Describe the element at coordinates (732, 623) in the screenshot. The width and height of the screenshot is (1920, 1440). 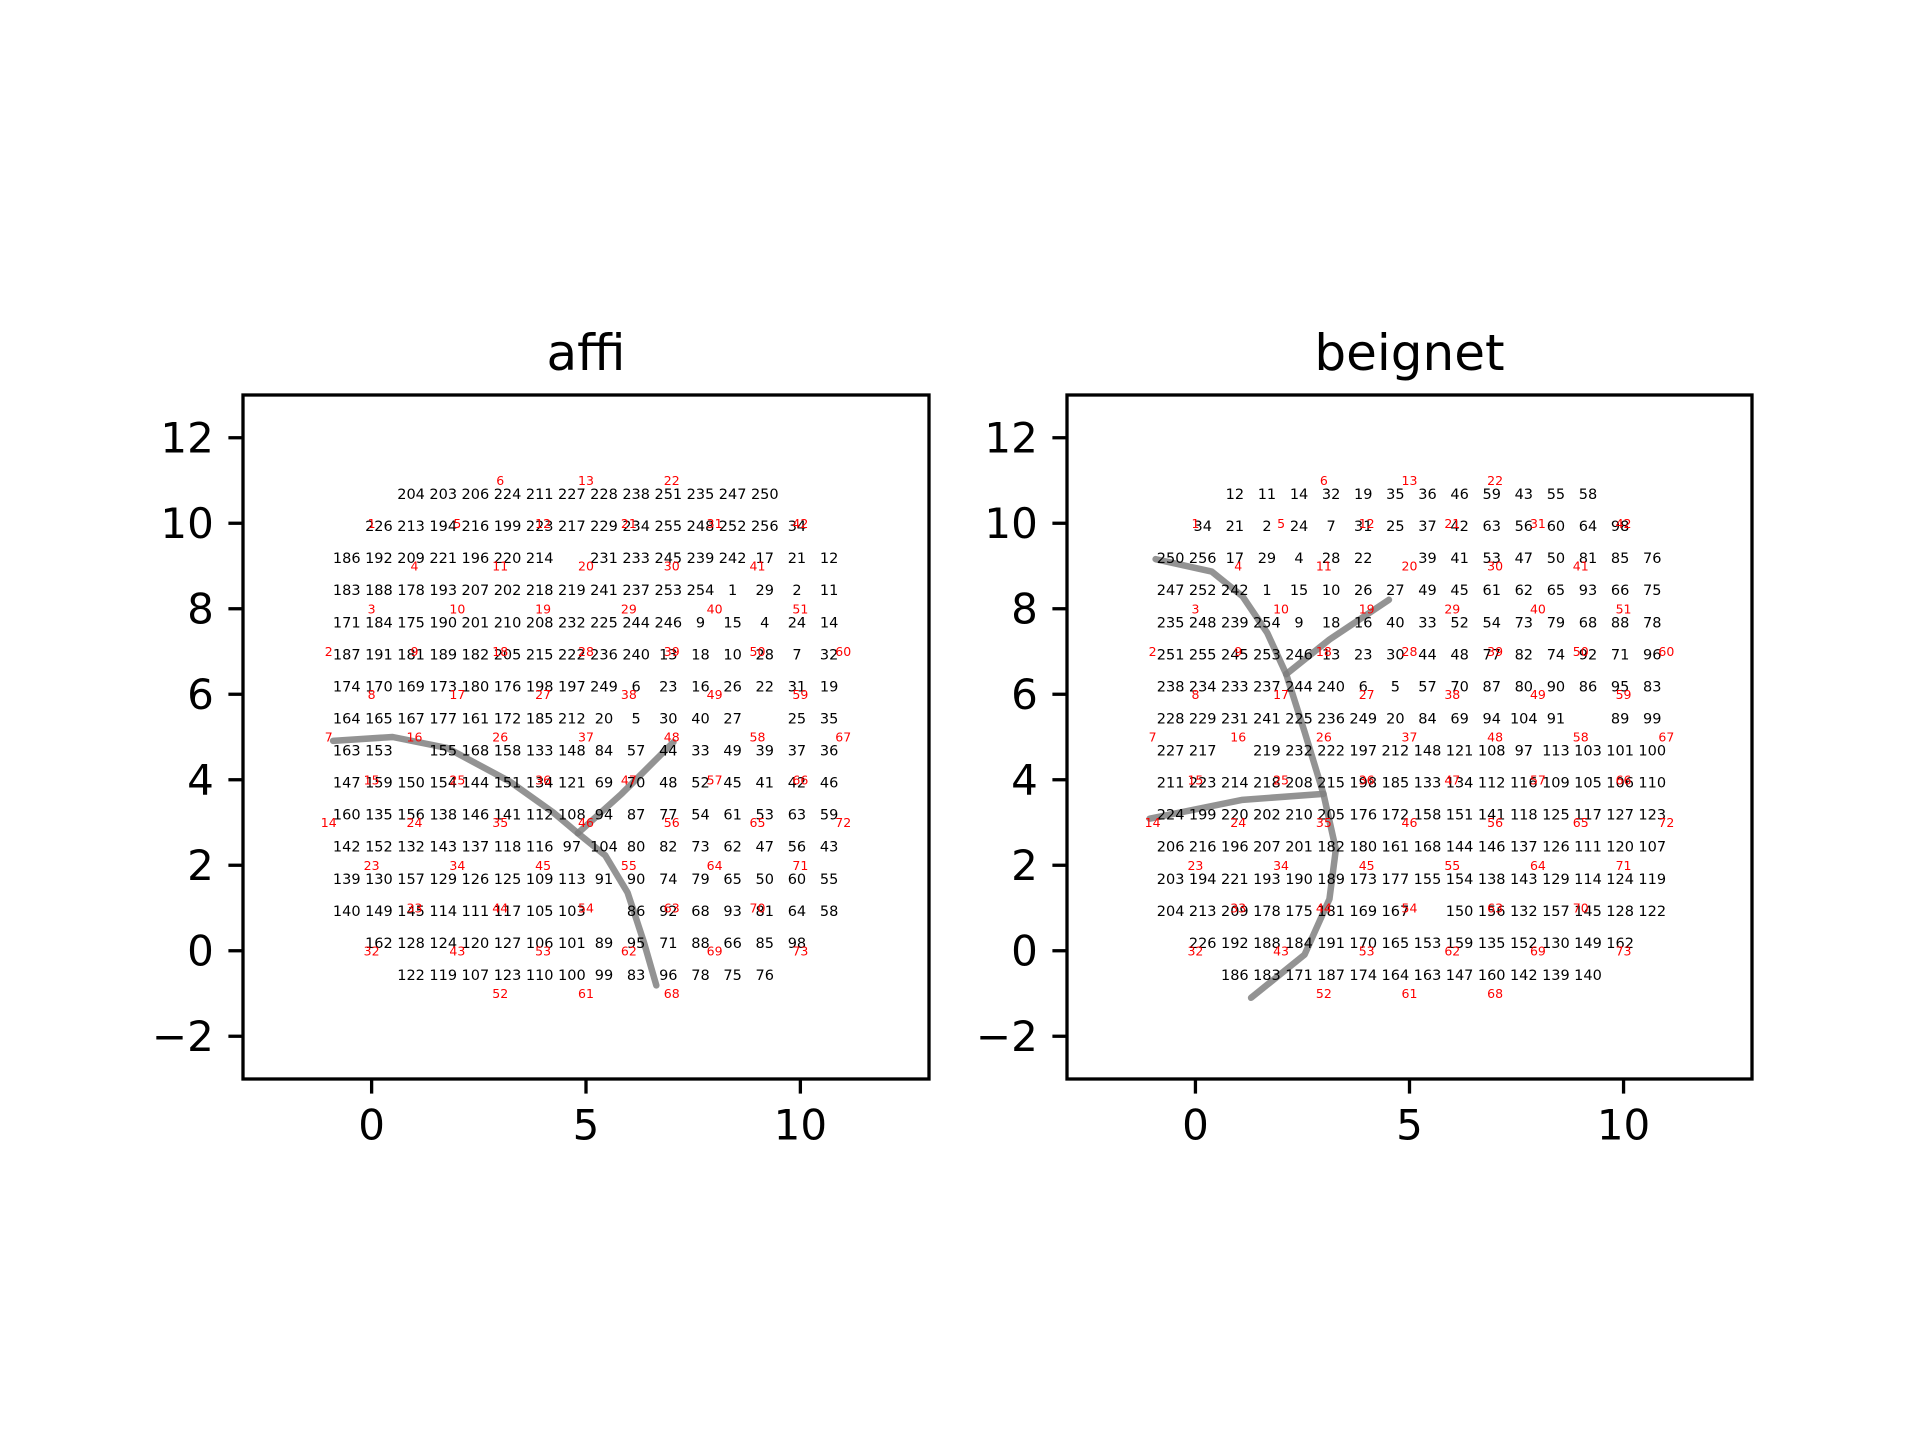
I see `cell-label: 15` at that location.